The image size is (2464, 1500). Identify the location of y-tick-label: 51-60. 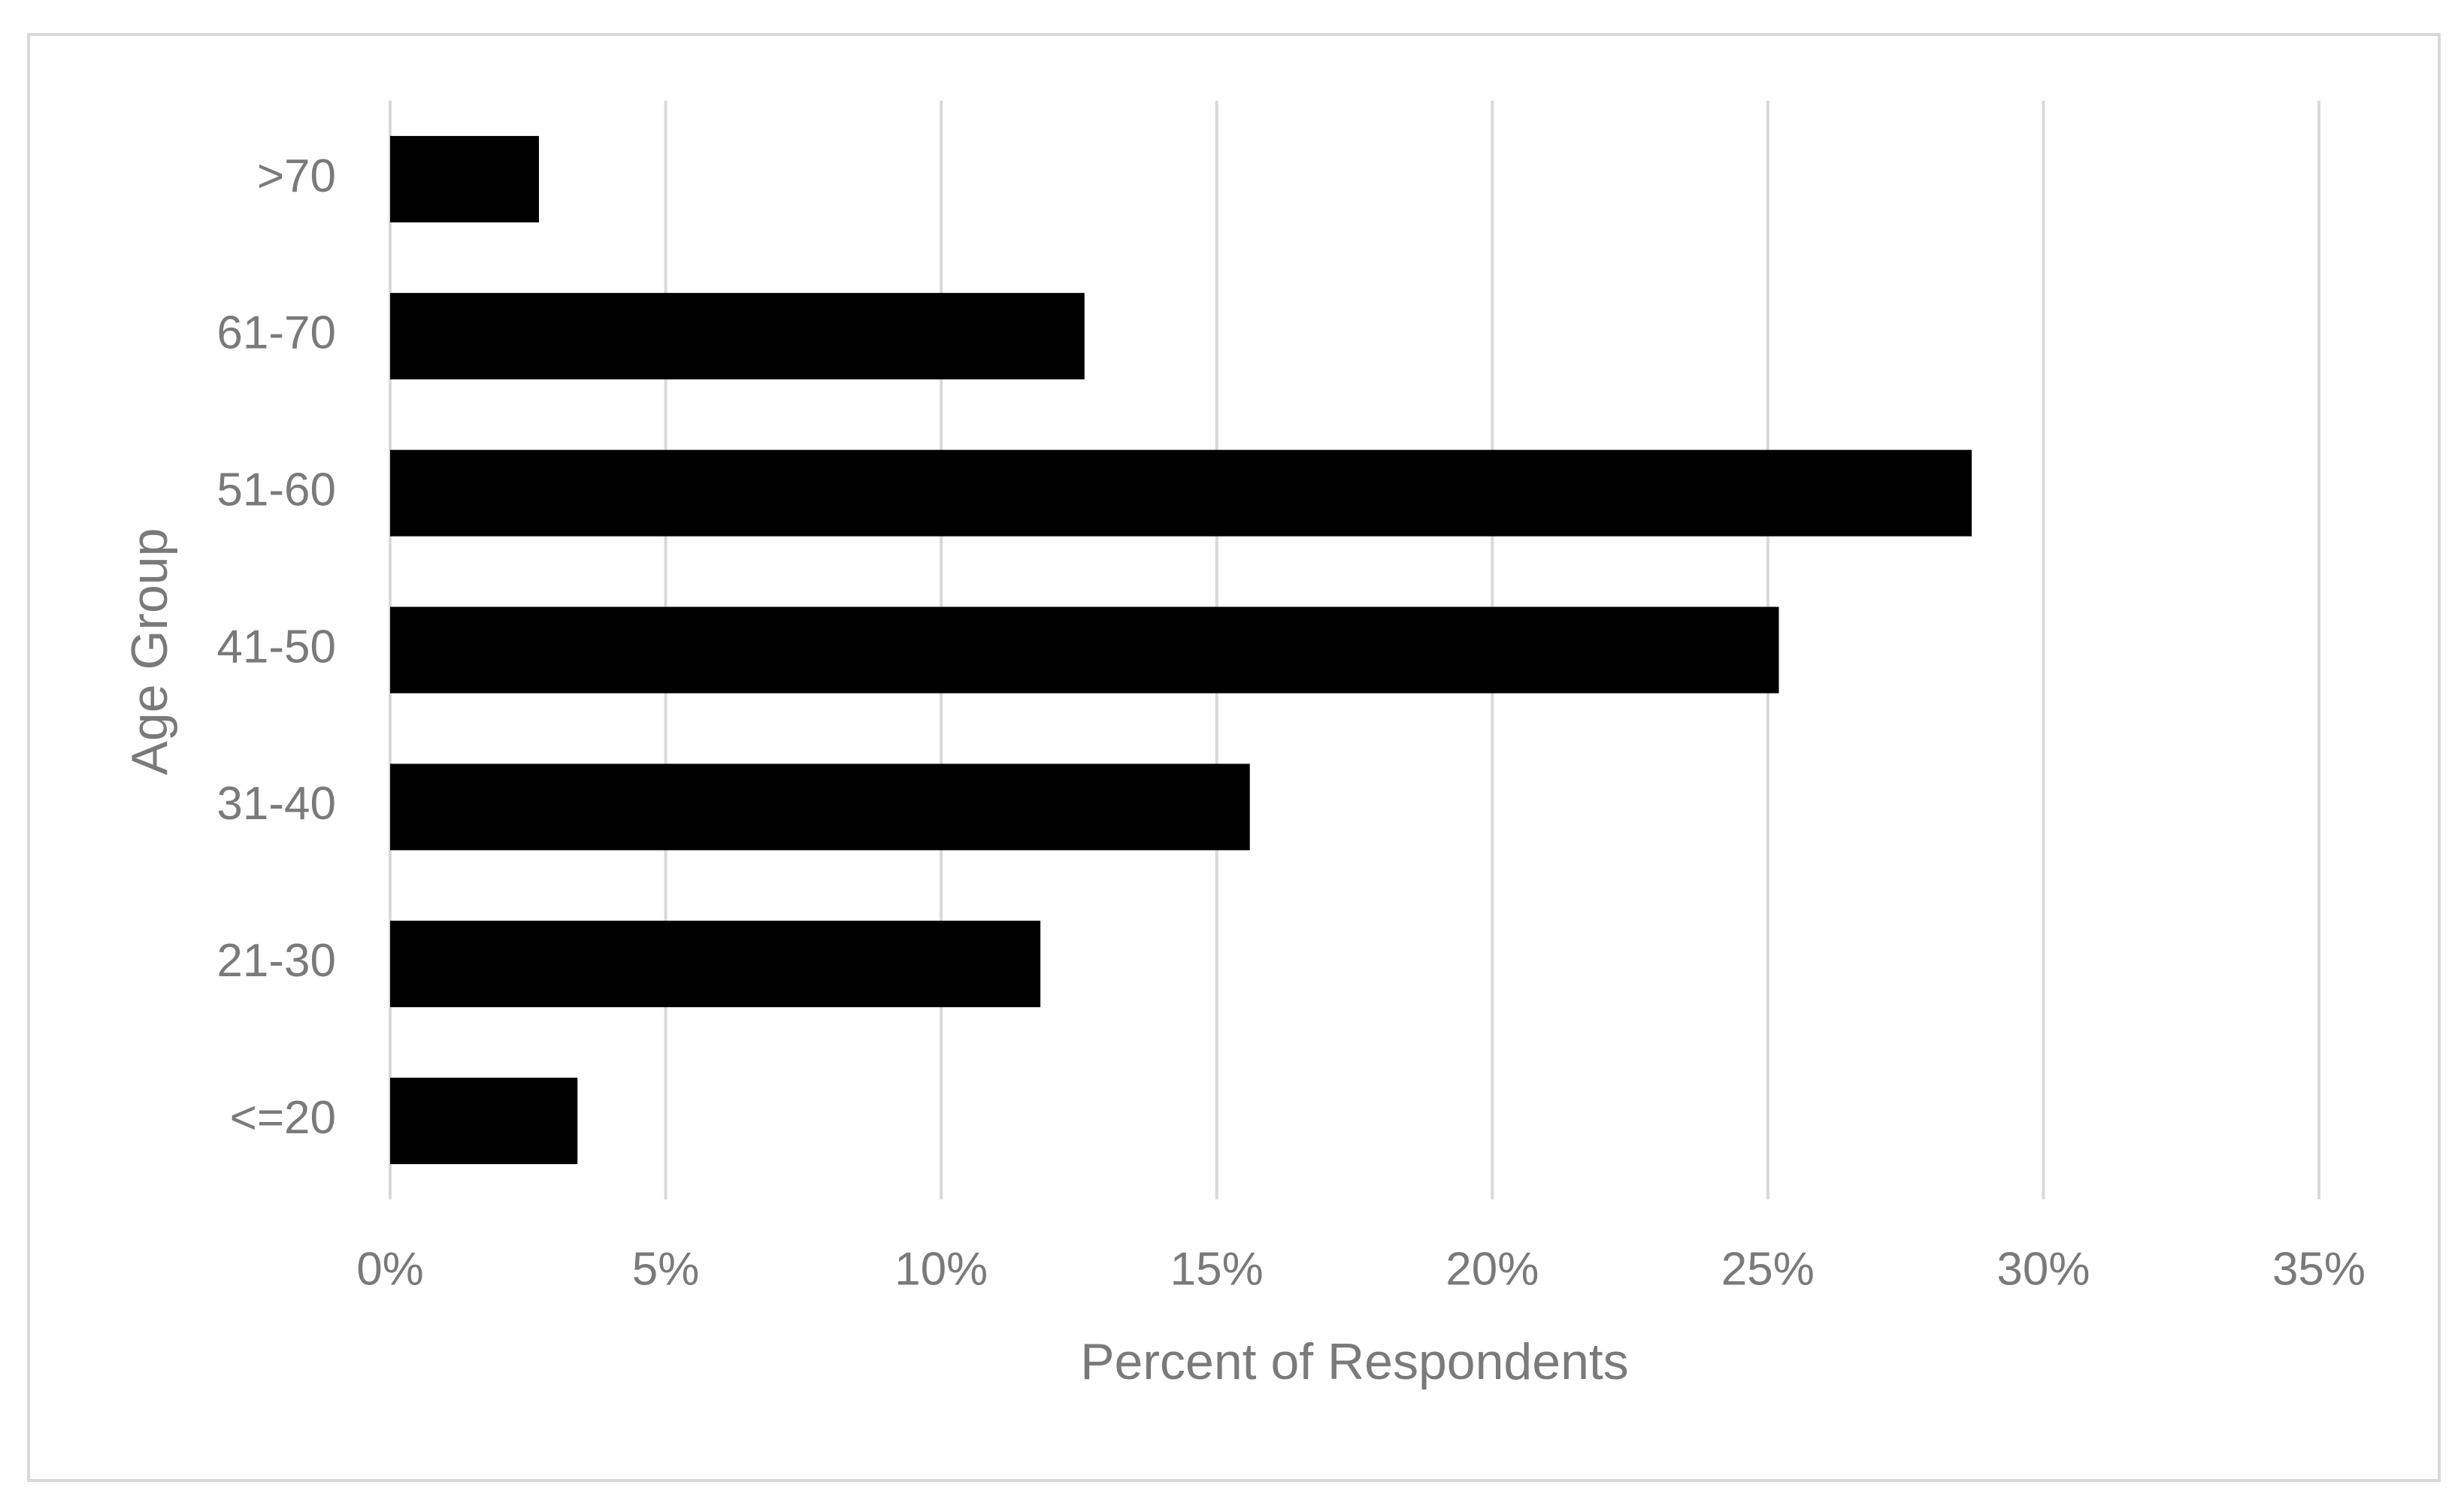
(276, 490).